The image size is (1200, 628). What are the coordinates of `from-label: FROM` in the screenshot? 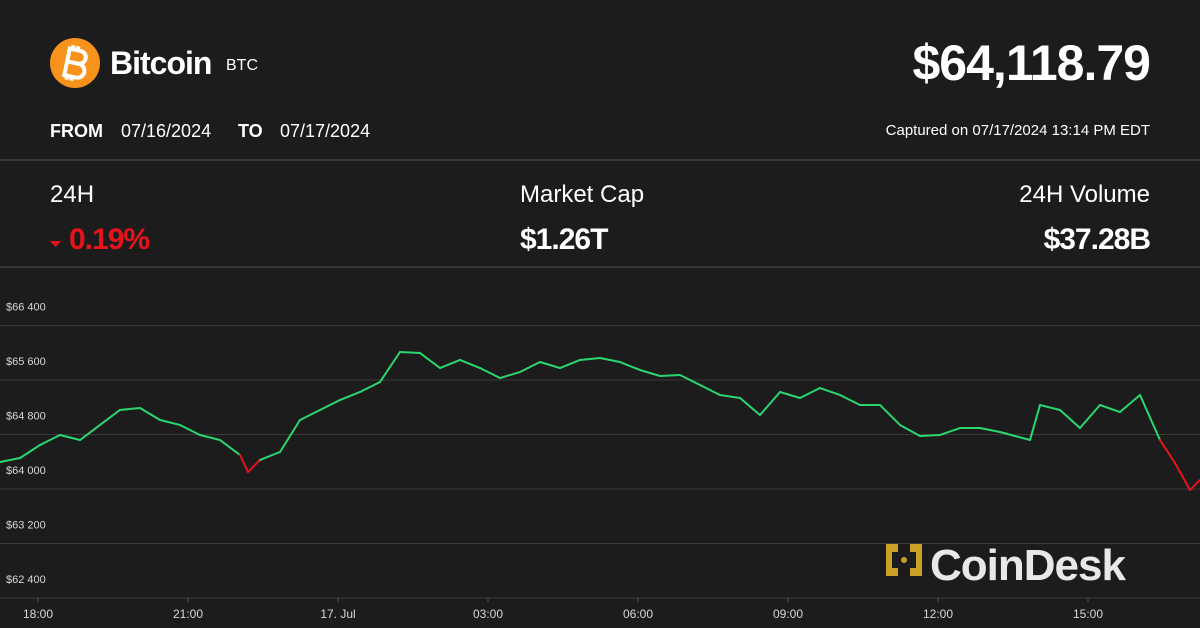 It's located at (76, 131).